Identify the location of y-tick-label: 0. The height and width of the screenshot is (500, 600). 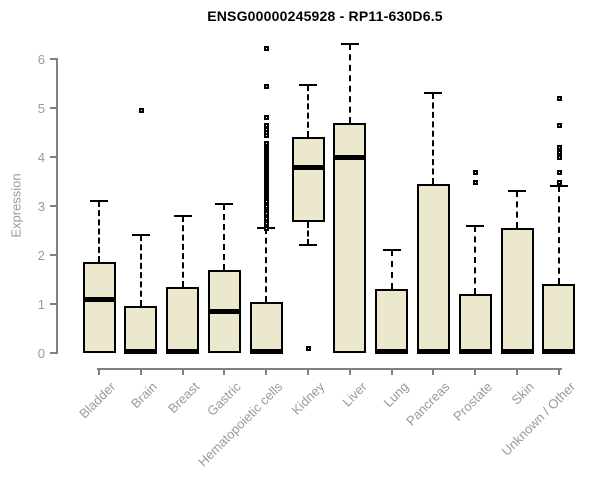
(41, 353).